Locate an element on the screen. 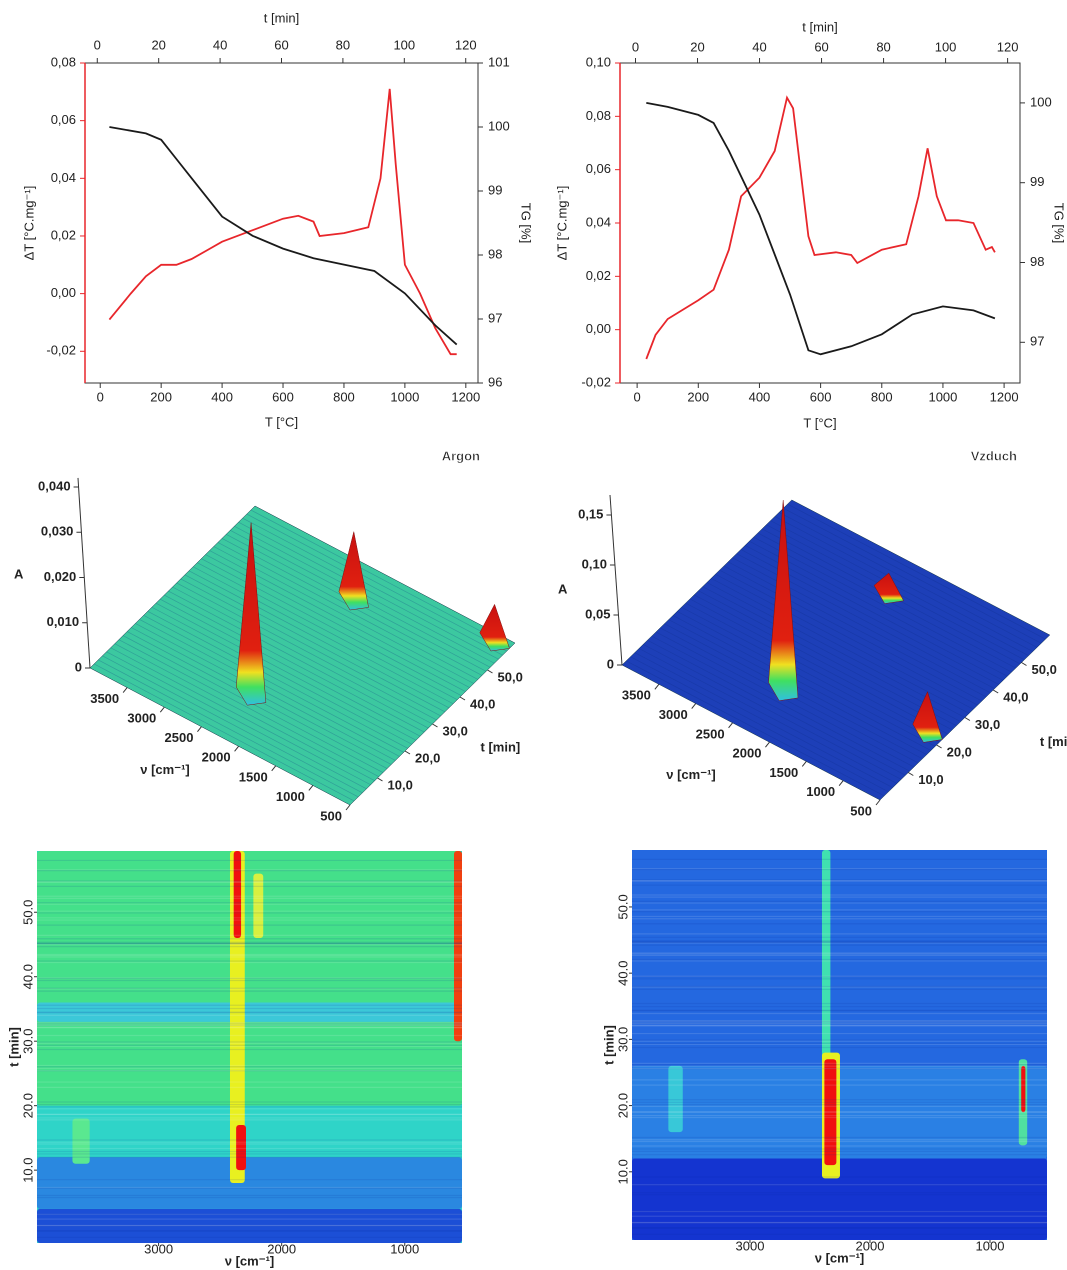 The width and height of the screenshot is (1067, 1270). x-tick-label: 500 is located at coordinates (331, 815).